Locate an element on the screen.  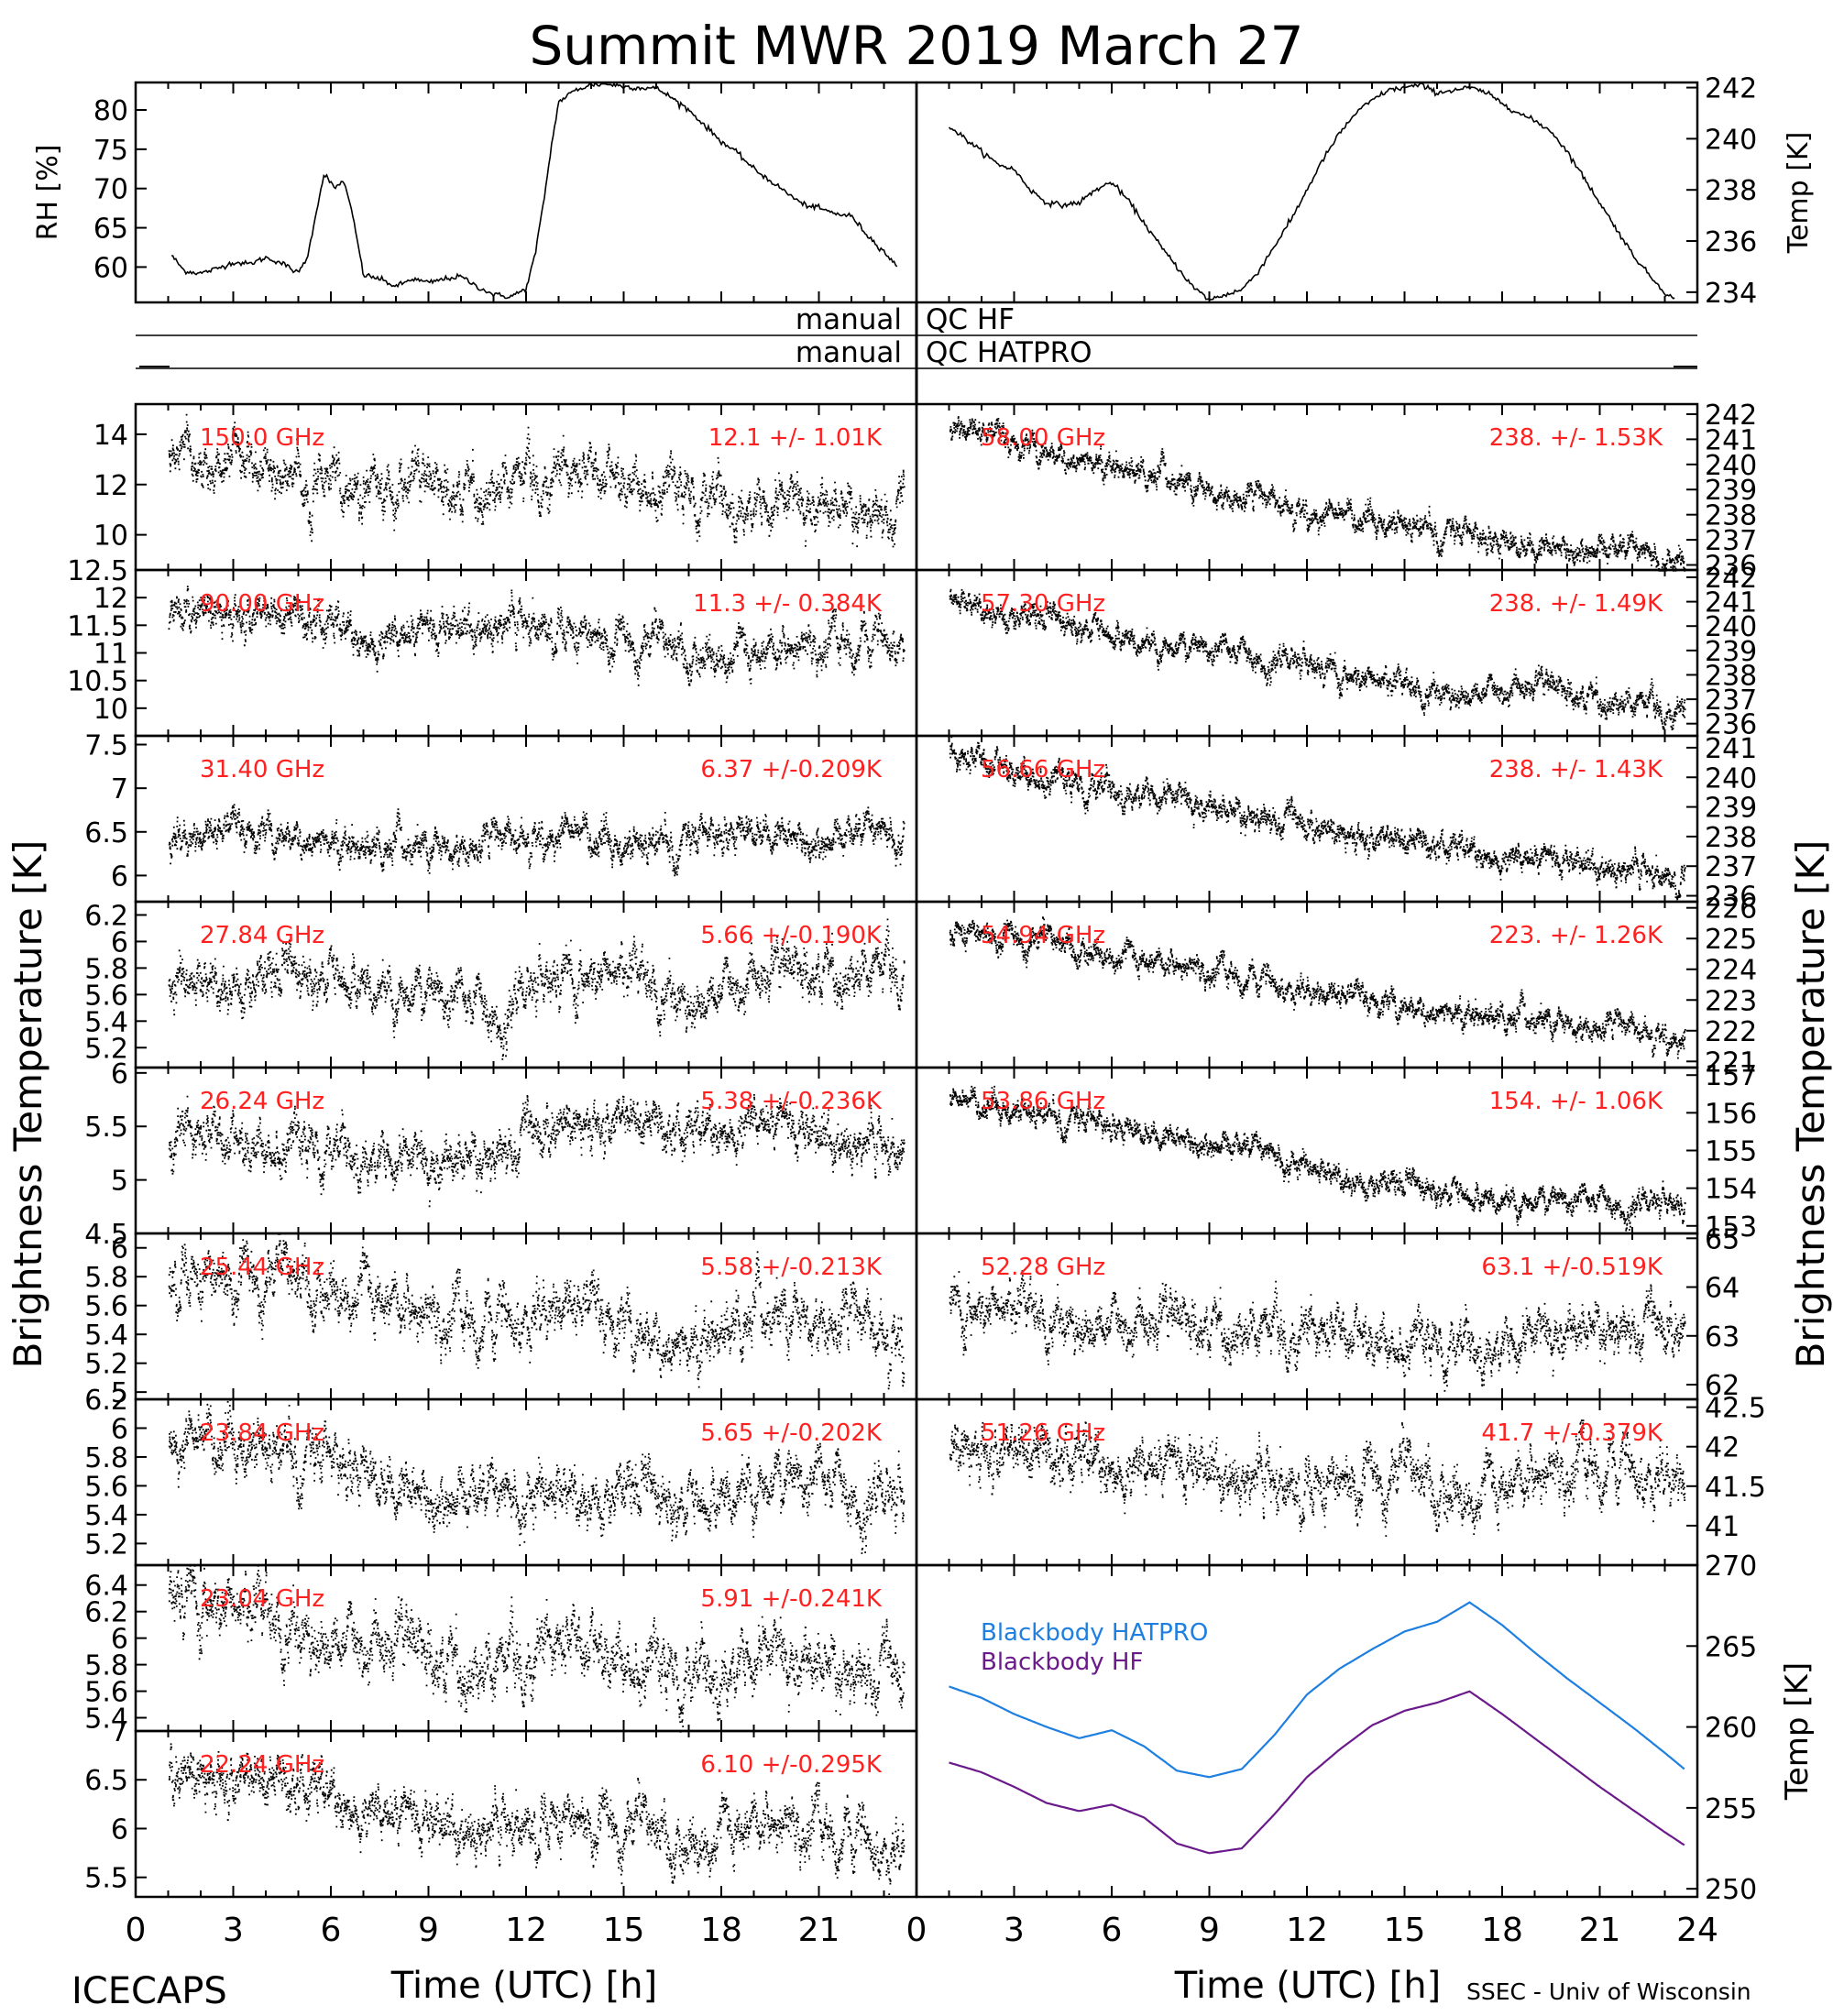
x-tick-label-right: 24 is located at coordinates (1697, 1930).